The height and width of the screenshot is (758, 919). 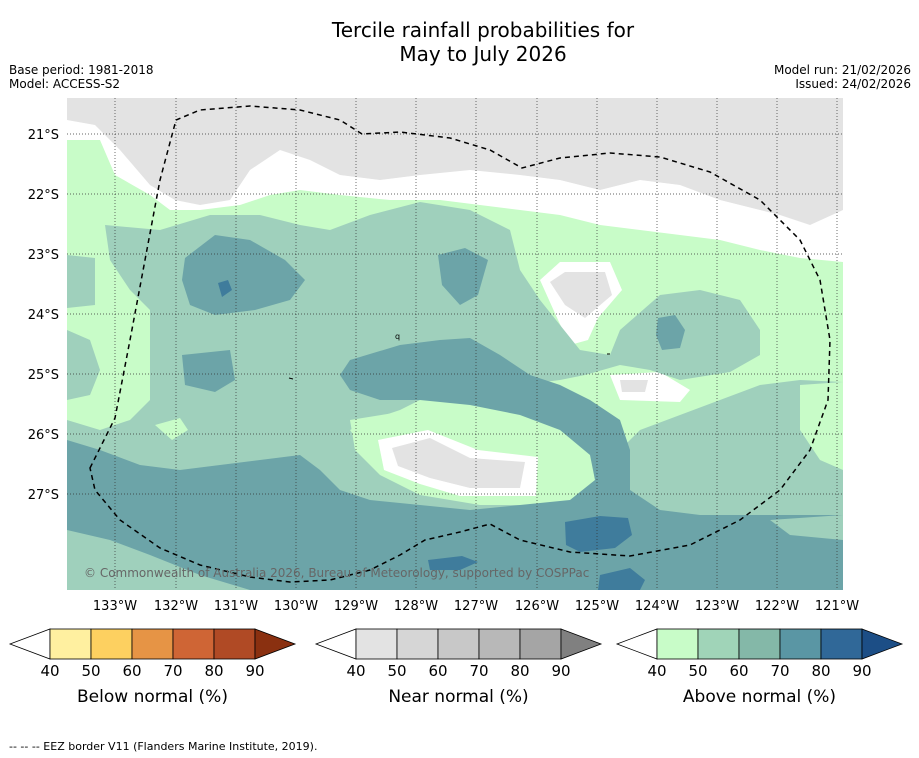 I want to click on lon-label: 130°W, so click(x=296, y=606).